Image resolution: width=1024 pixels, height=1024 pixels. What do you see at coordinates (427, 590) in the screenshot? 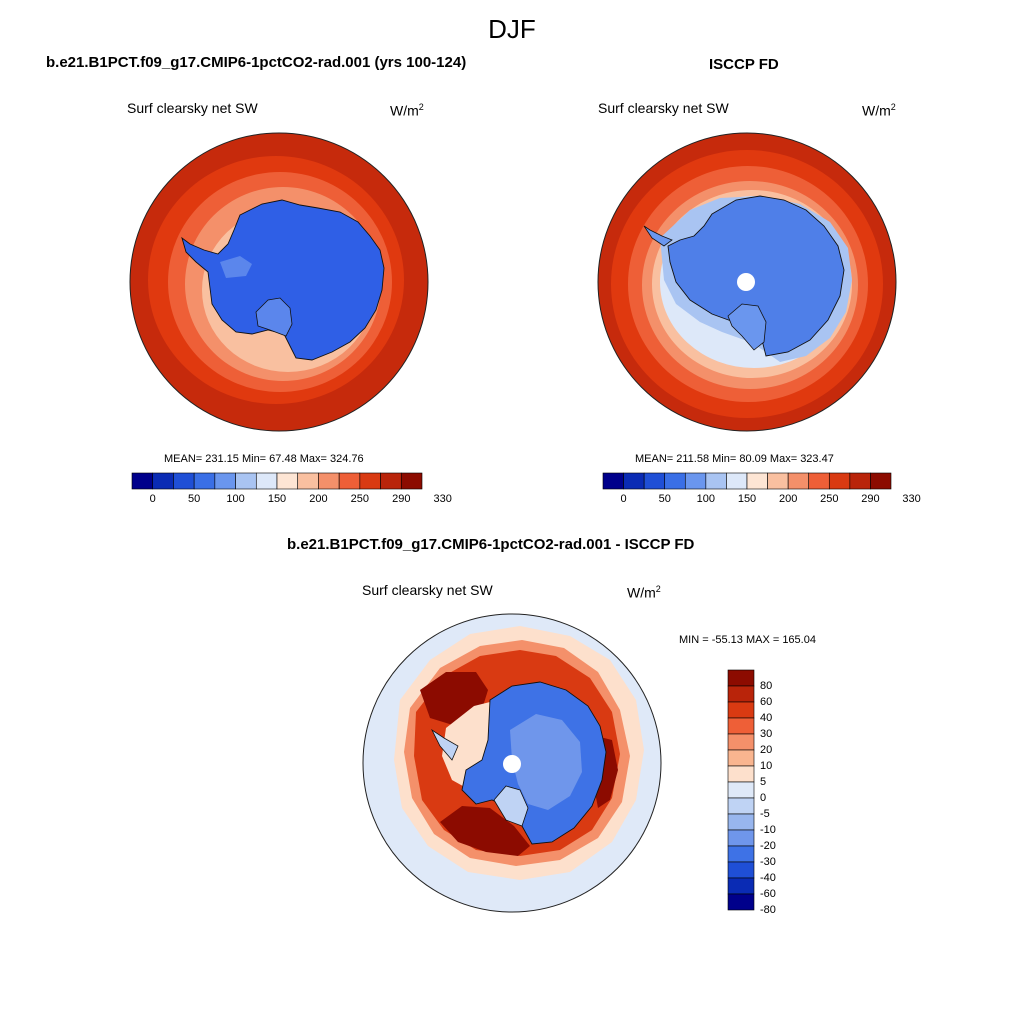
I see `panel3-variable-label: Surf clearsky net SW` at bounding box center [427, 590].